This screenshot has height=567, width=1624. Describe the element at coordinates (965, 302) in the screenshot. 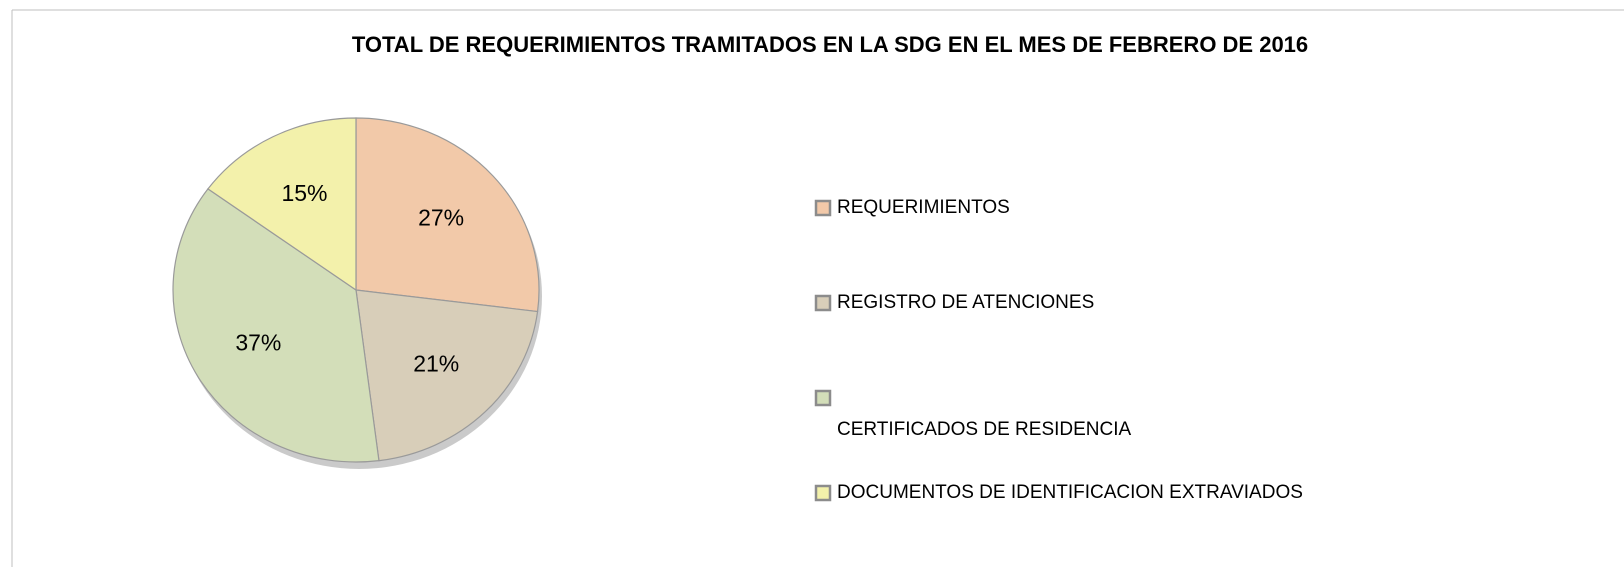

I see `legend-label: REGISTRO DE ATENCIONES` at that location.